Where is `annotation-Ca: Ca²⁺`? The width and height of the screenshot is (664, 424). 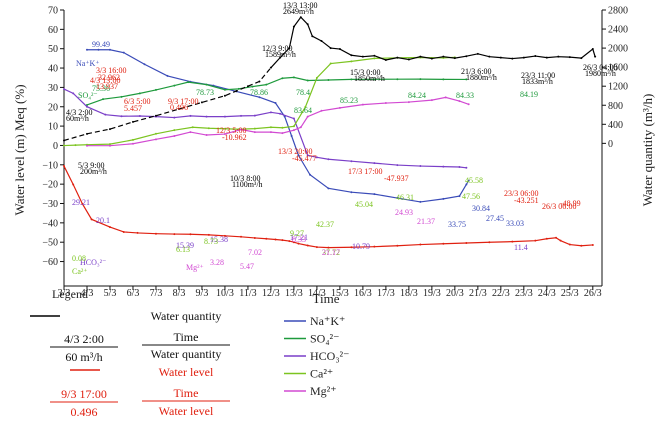
annotation-Ca: Ca²⁺ is located at coordinates (80, 271).